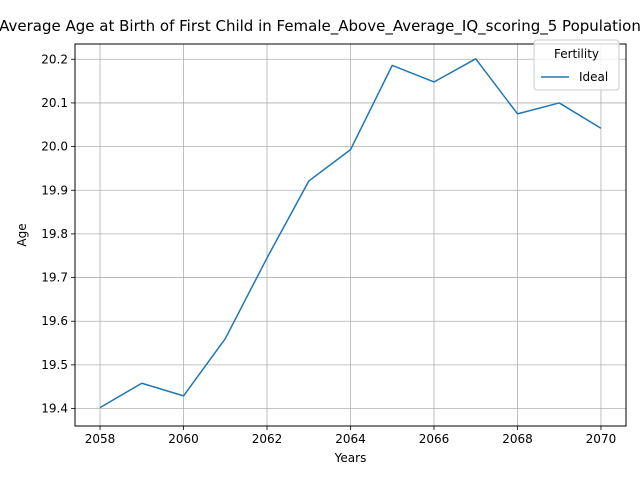  I want to click on y-tick-label: 20.2, so click(54, 59).